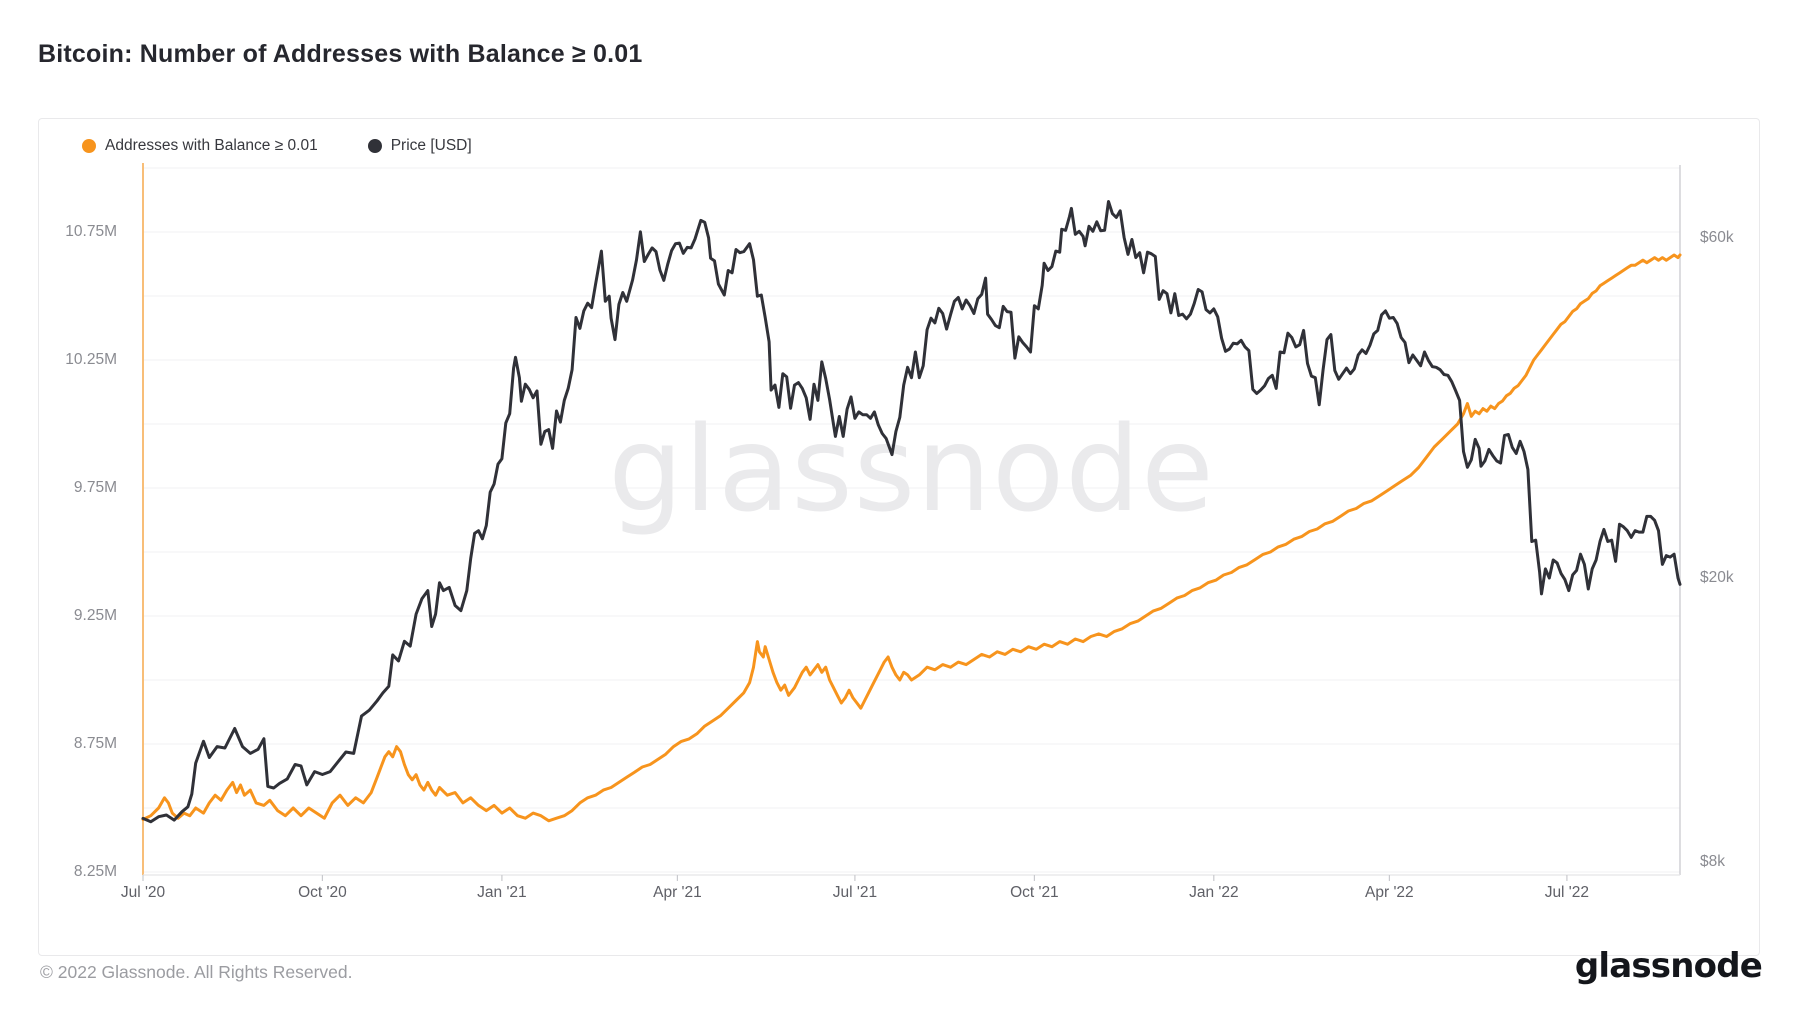 Image resolution: width=1800 pixels, height=1013 pixels. What do you see at coordinates (143, 892) in the screenshot?
I see `x-axis-tick-label: Jul '20` at bounding box center [143, 892].